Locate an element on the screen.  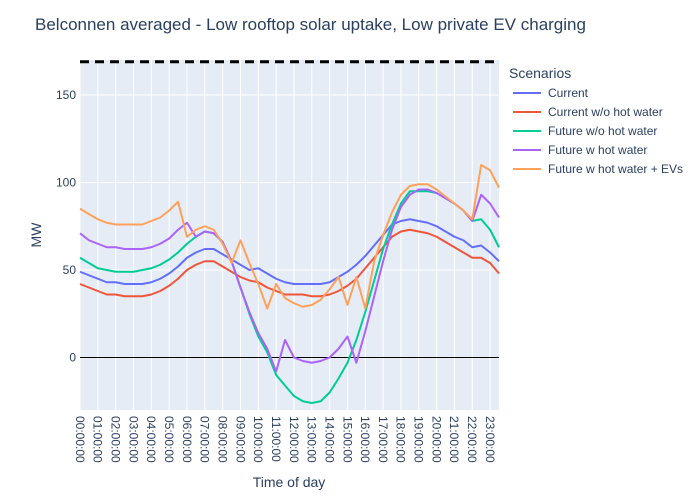
x-tick-label: 19:00:00 is located at coordinates (419, 439).